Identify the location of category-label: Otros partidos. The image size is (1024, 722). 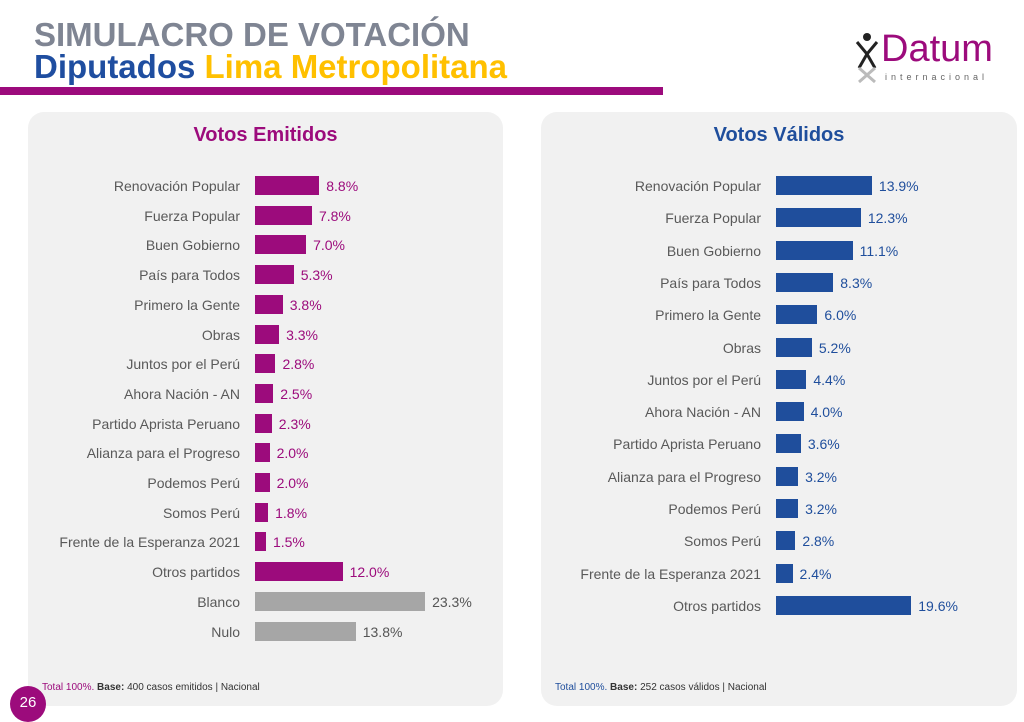
(717, 605).